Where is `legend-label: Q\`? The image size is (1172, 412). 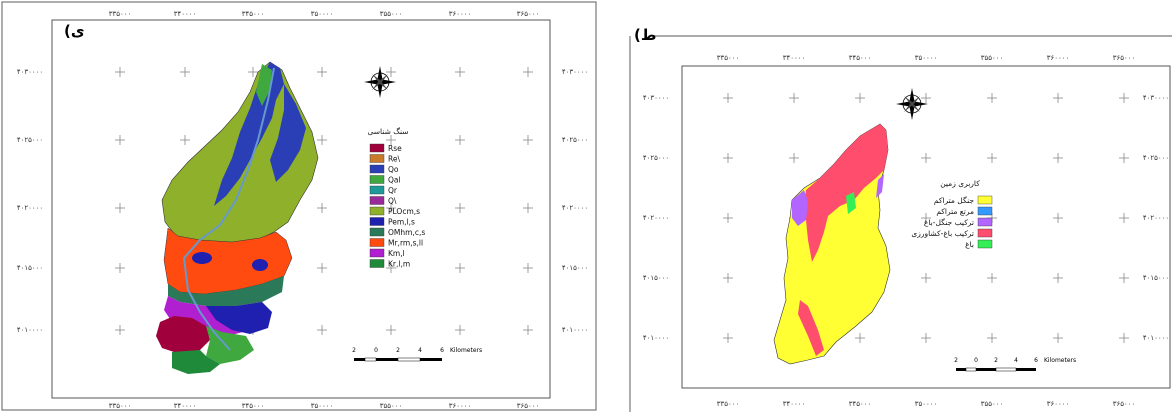
legend-label: Q\ is located at coordinates (392, 201).